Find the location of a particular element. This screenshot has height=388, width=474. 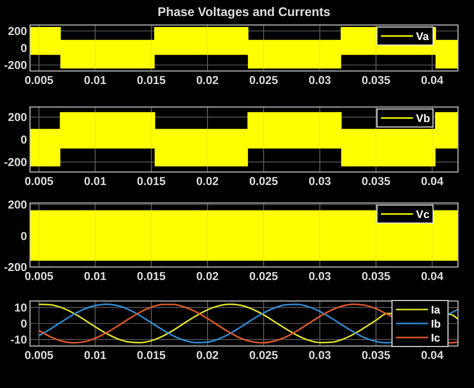

legend-label: Vb is located at coordinates (423, 119).